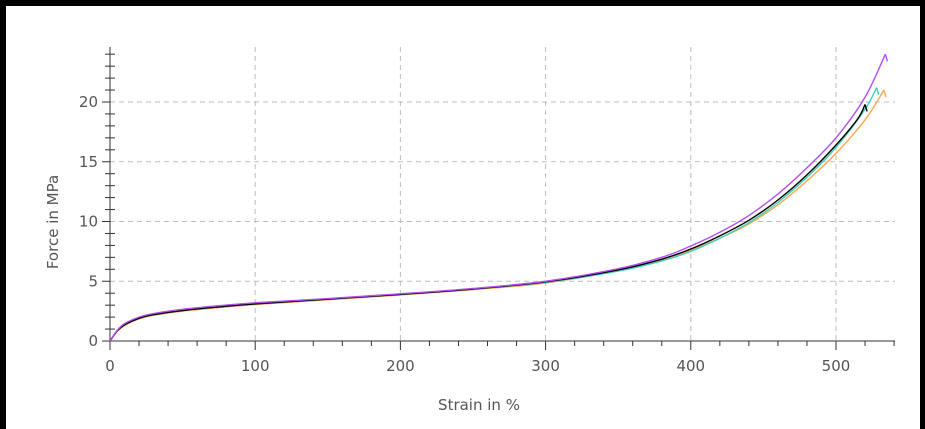  Describe the element at coordinates (93, 281) in the screenshot. I see `y-tick-label: 5` at that location.